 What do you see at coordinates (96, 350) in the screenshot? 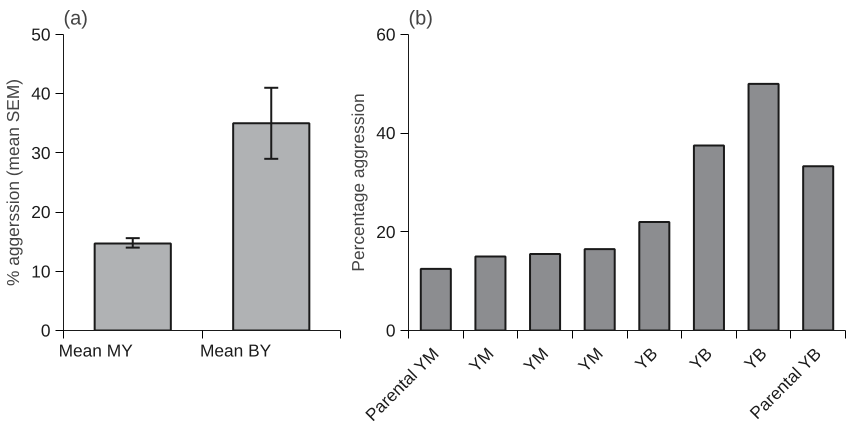
I see `x-tick-label: Mean MY` at bounding box center [96, 350].